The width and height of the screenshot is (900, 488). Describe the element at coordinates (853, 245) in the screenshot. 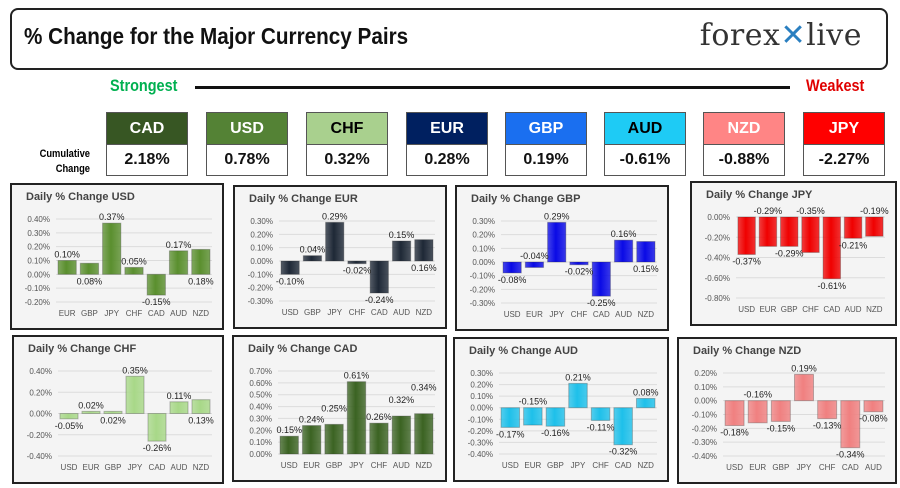

I see `data-label: -0.21%` at that location.